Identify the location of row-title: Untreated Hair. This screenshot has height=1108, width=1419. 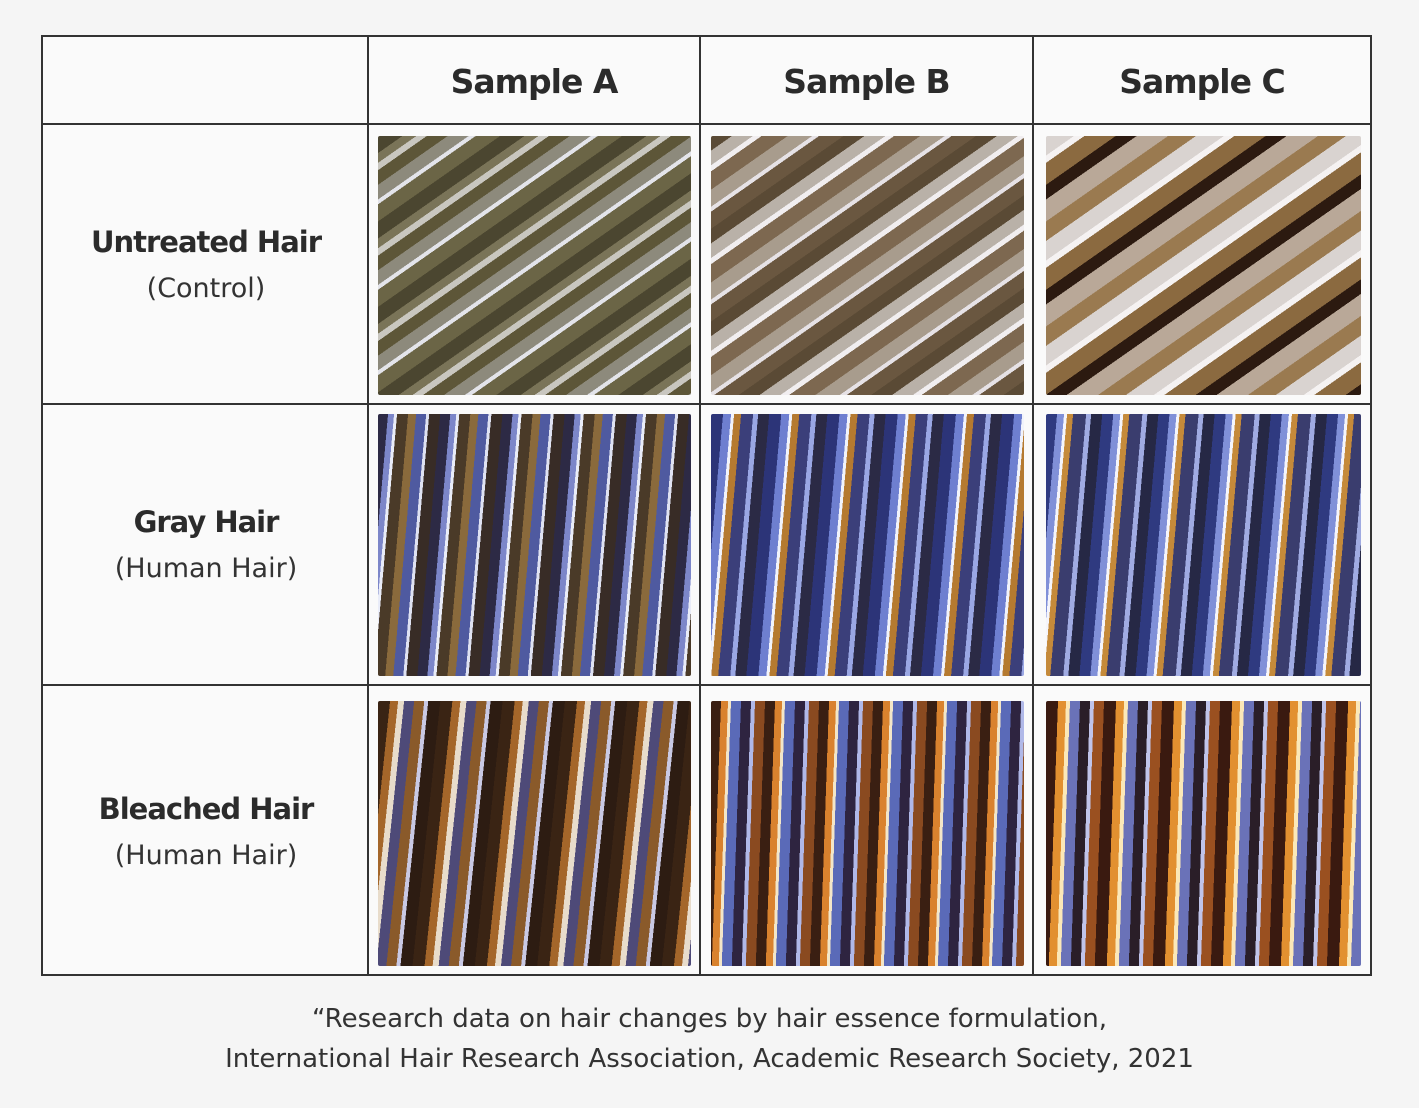
(206, 241).